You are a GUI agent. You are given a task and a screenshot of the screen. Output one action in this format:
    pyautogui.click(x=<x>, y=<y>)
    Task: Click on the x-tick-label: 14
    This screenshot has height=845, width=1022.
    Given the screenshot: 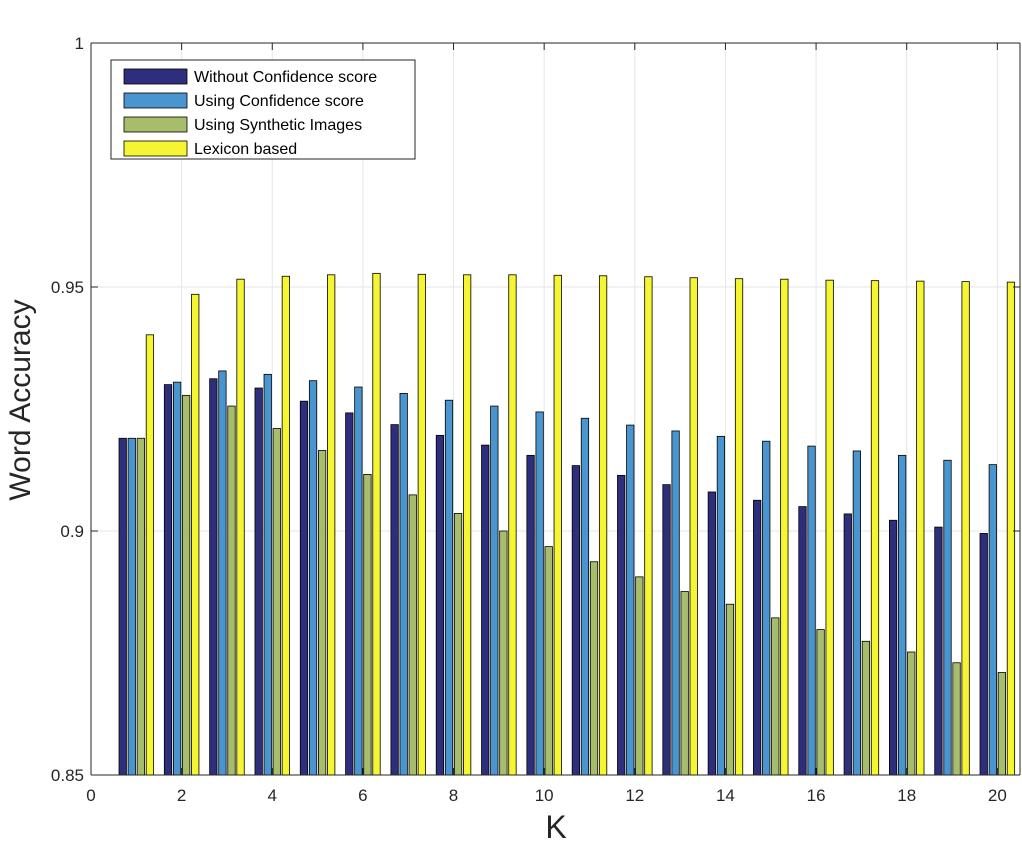 What is the action you would take?
    pyautogui.click(x=725, y=795)
    